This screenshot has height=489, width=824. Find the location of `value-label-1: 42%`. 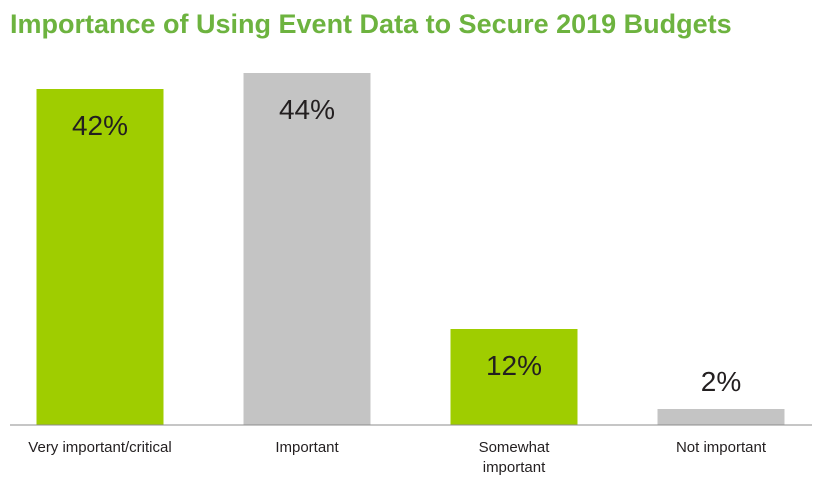

value-label-1: 42% is located at coordinates (100, 125).